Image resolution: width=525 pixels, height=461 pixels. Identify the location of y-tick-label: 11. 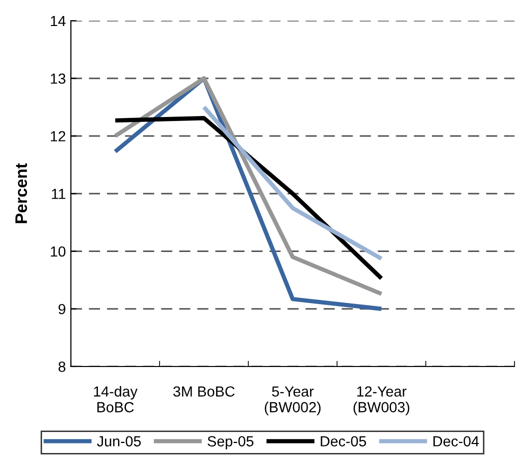
(59, 193).